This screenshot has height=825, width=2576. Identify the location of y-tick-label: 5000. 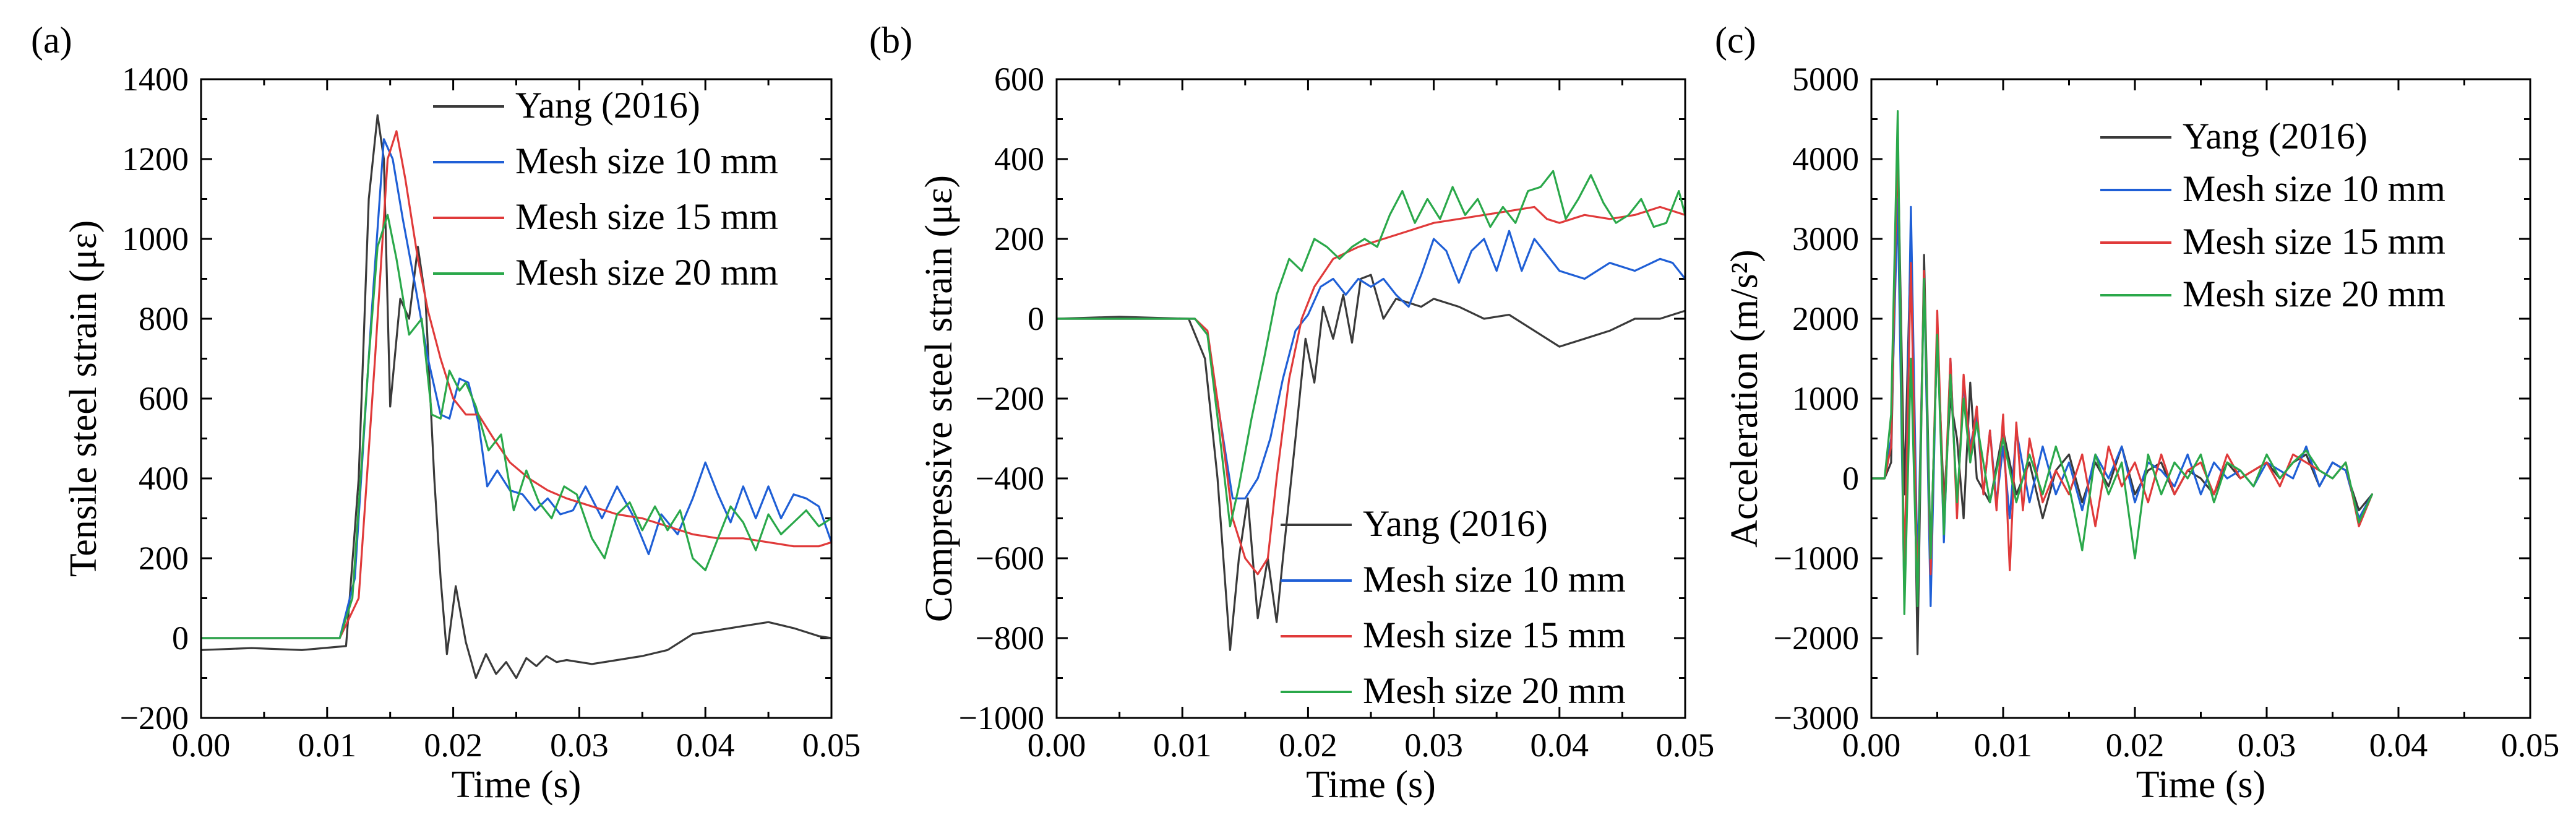
(1826, 79).